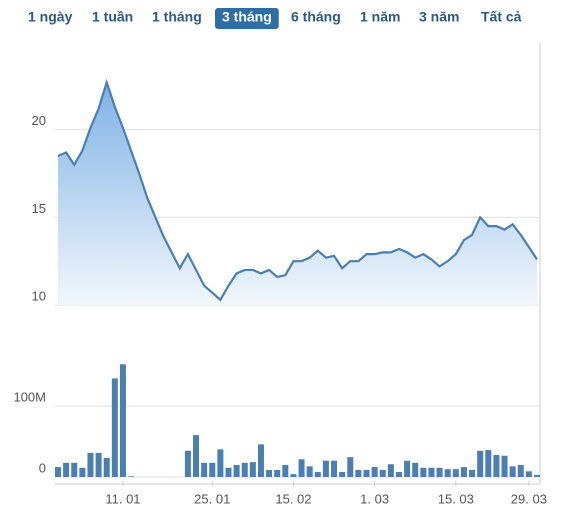 The height and width of the screenshot is (527, 569). Describe the element at coordinates (501, 17) in the screenshot. I see `range-button: Tất cả` at that location.